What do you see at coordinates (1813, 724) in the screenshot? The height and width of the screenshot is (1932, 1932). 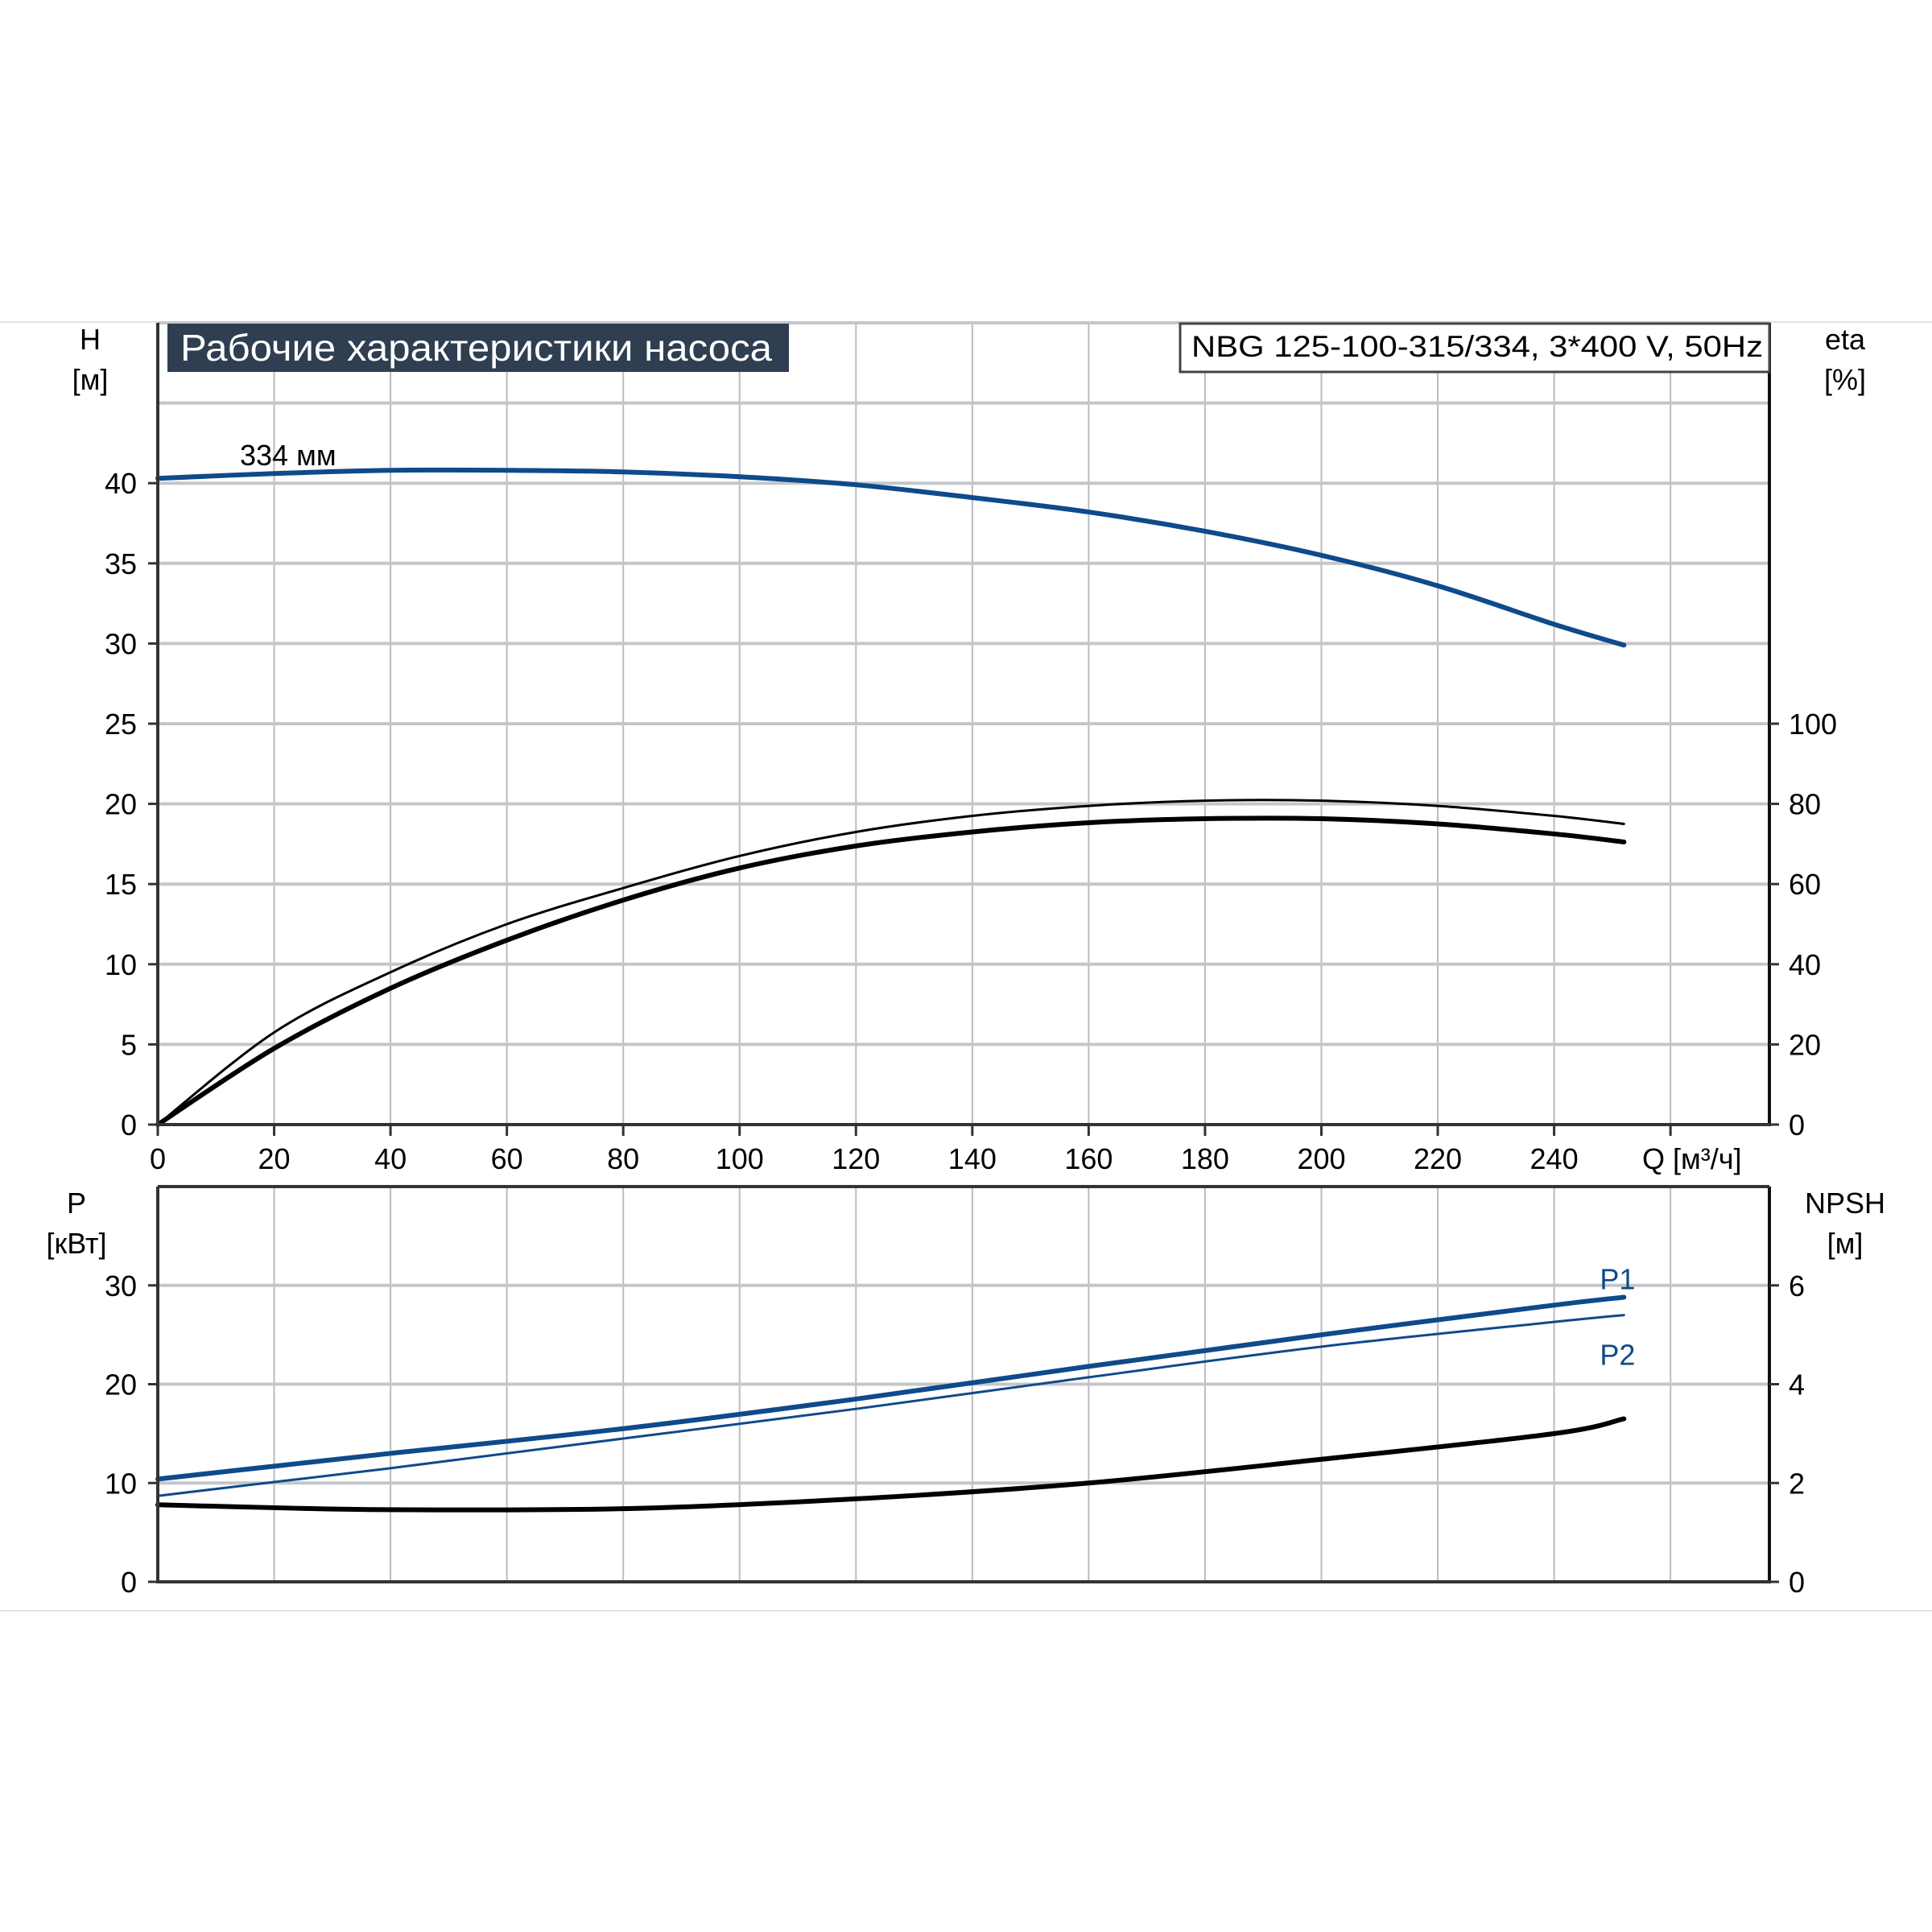 I see `top-y2-tick-label: 100` at bounding box center [1813, 724].